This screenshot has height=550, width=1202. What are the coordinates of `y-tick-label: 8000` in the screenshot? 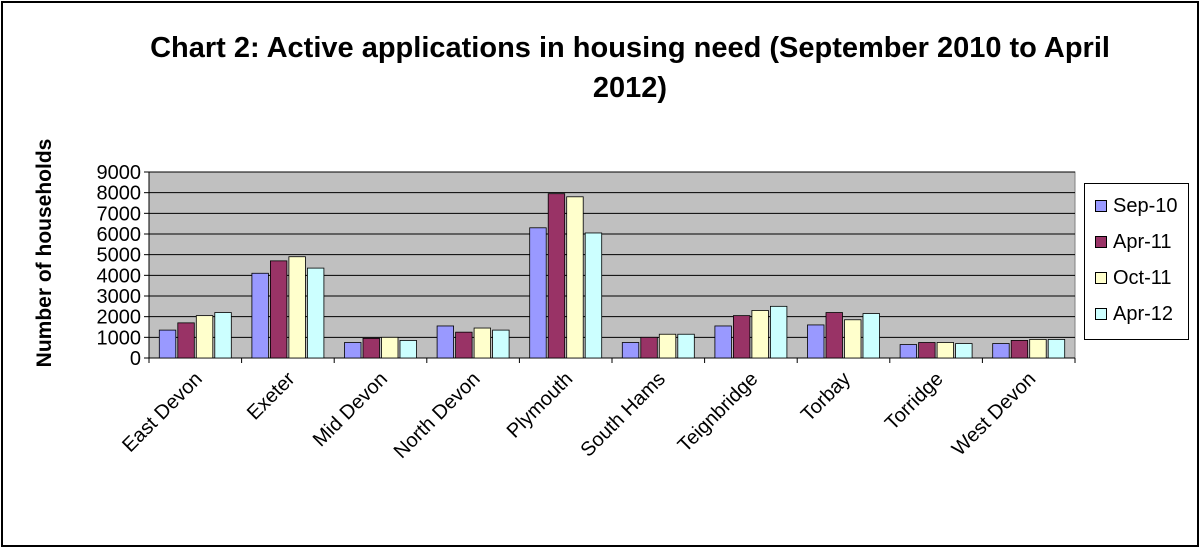 It's located at (119, 194).